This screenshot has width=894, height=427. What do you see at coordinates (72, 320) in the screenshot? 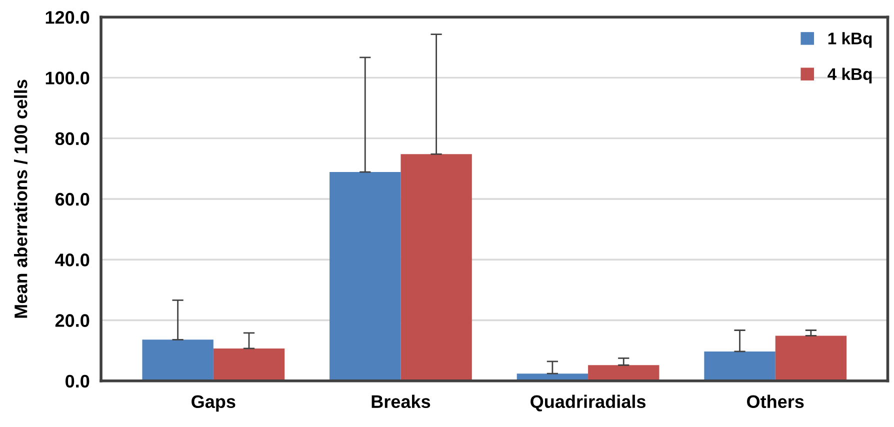
I see `y-tick-label: 20.0` at bounding box center [72, 320].